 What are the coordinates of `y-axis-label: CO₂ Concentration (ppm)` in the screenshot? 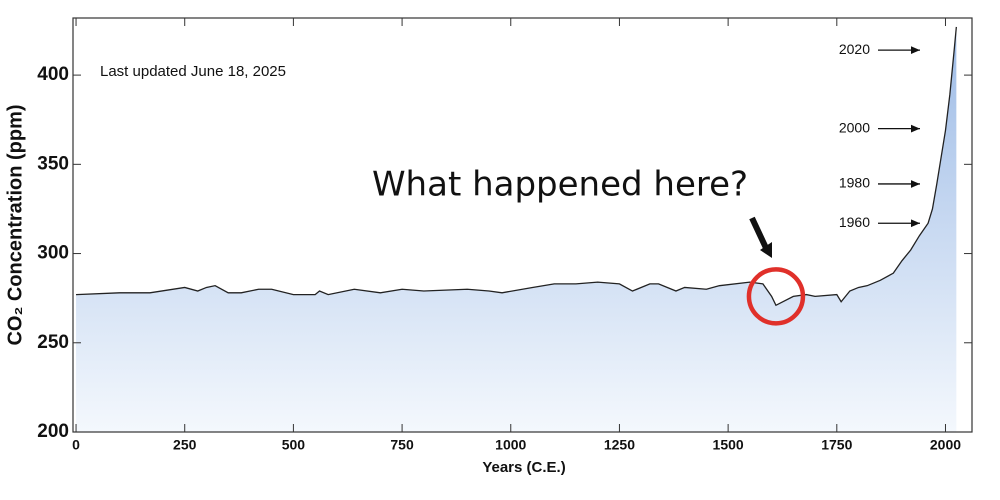 It's located at (15, 224).